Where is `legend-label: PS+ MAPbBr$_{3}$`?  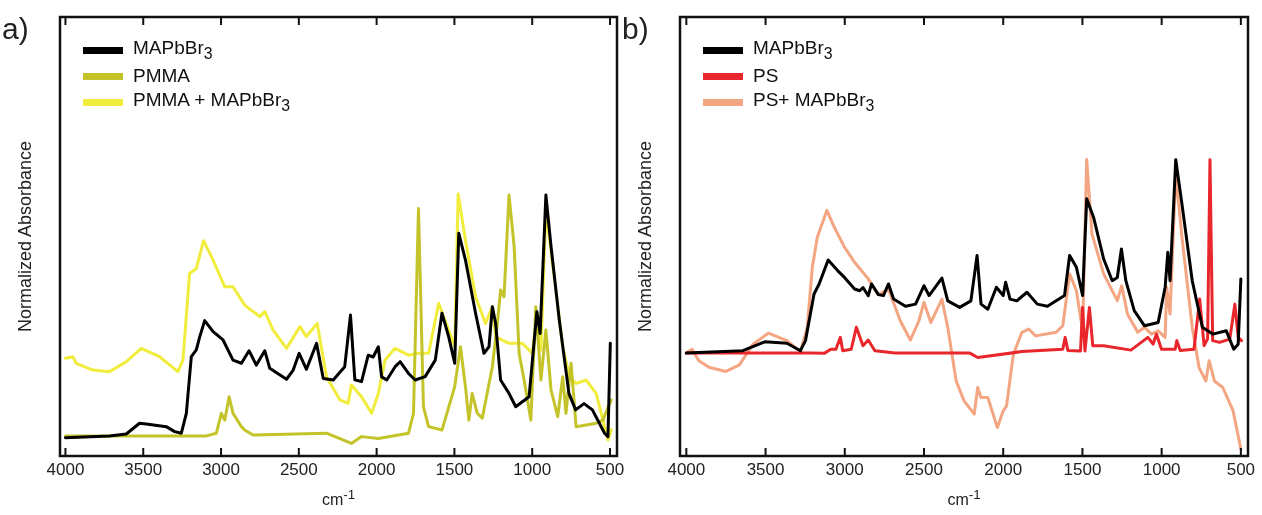
legend-label: PS+ MAPbBr$_{3}$ is located at coordinates (814, 102).